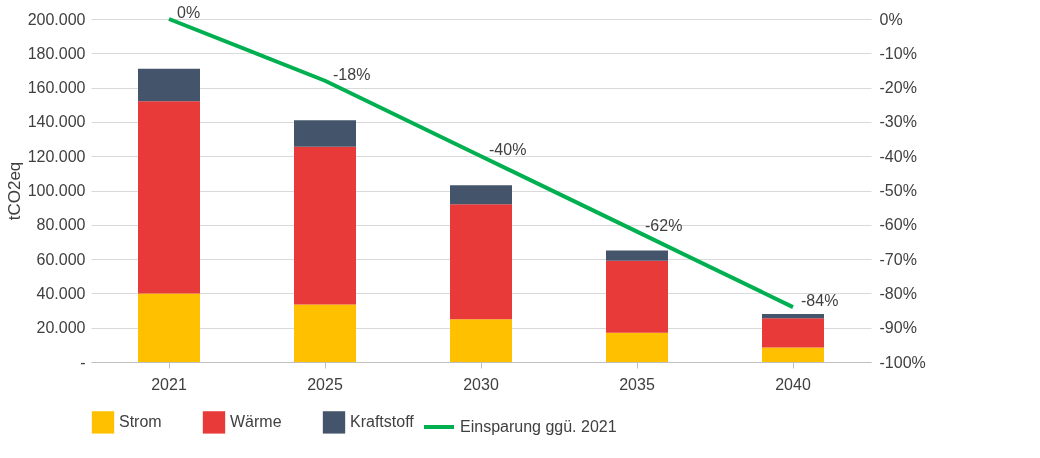 Image resolution: width=1040 pixels, height=458 pixels. I want to click on y2-tick-label: -100%, so click(902, 362).